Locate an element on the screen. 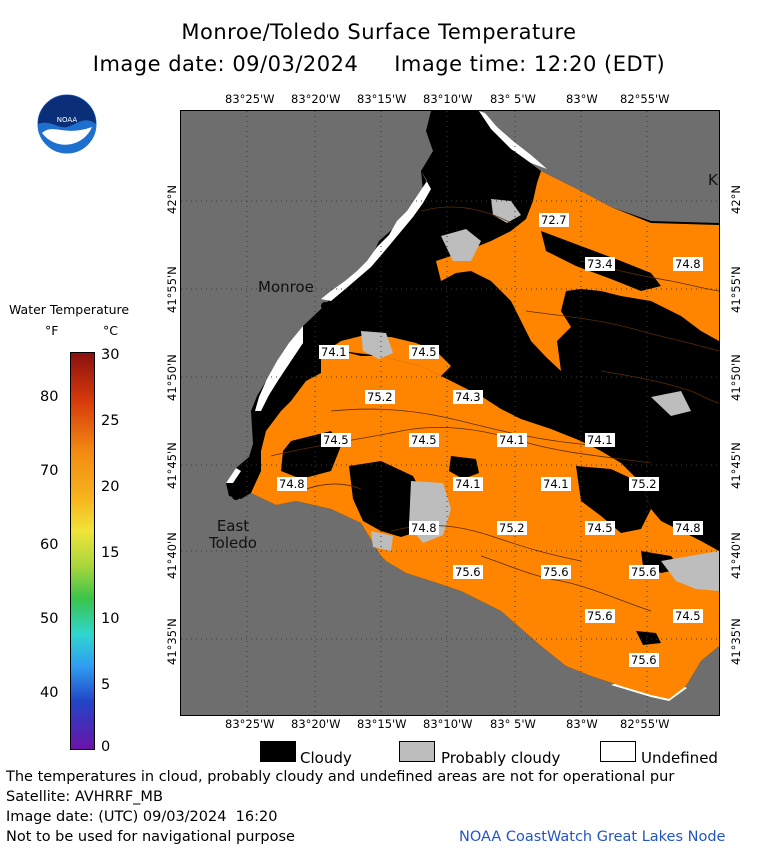  noaa-logo: NOAA is located at coordinates (67, 124).